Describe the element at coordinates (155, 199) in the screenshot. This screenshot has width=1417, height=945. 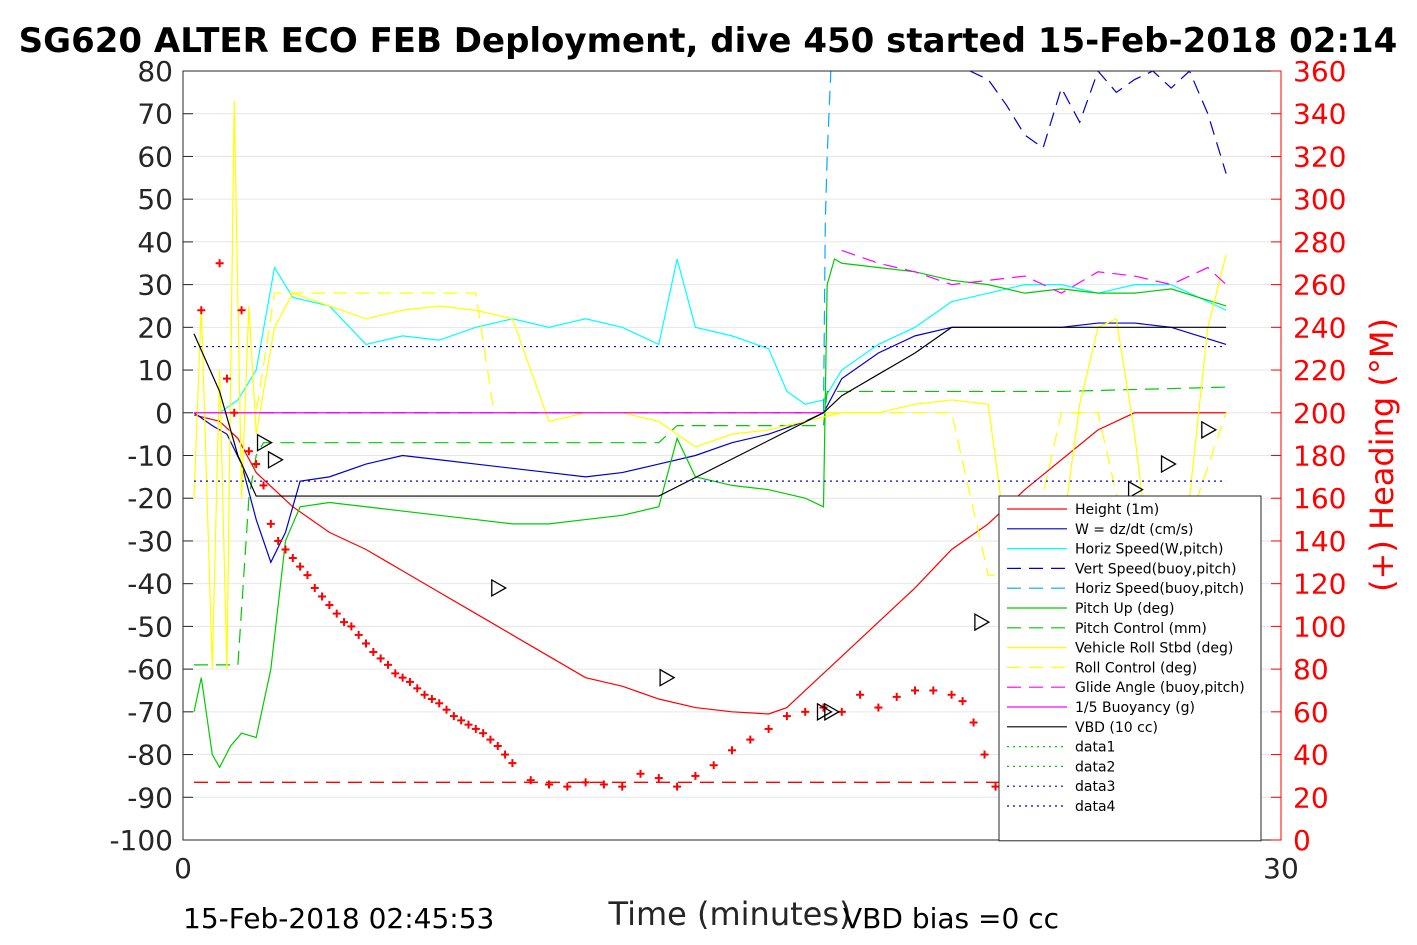
I see `y-tick-label: 50` at that location.